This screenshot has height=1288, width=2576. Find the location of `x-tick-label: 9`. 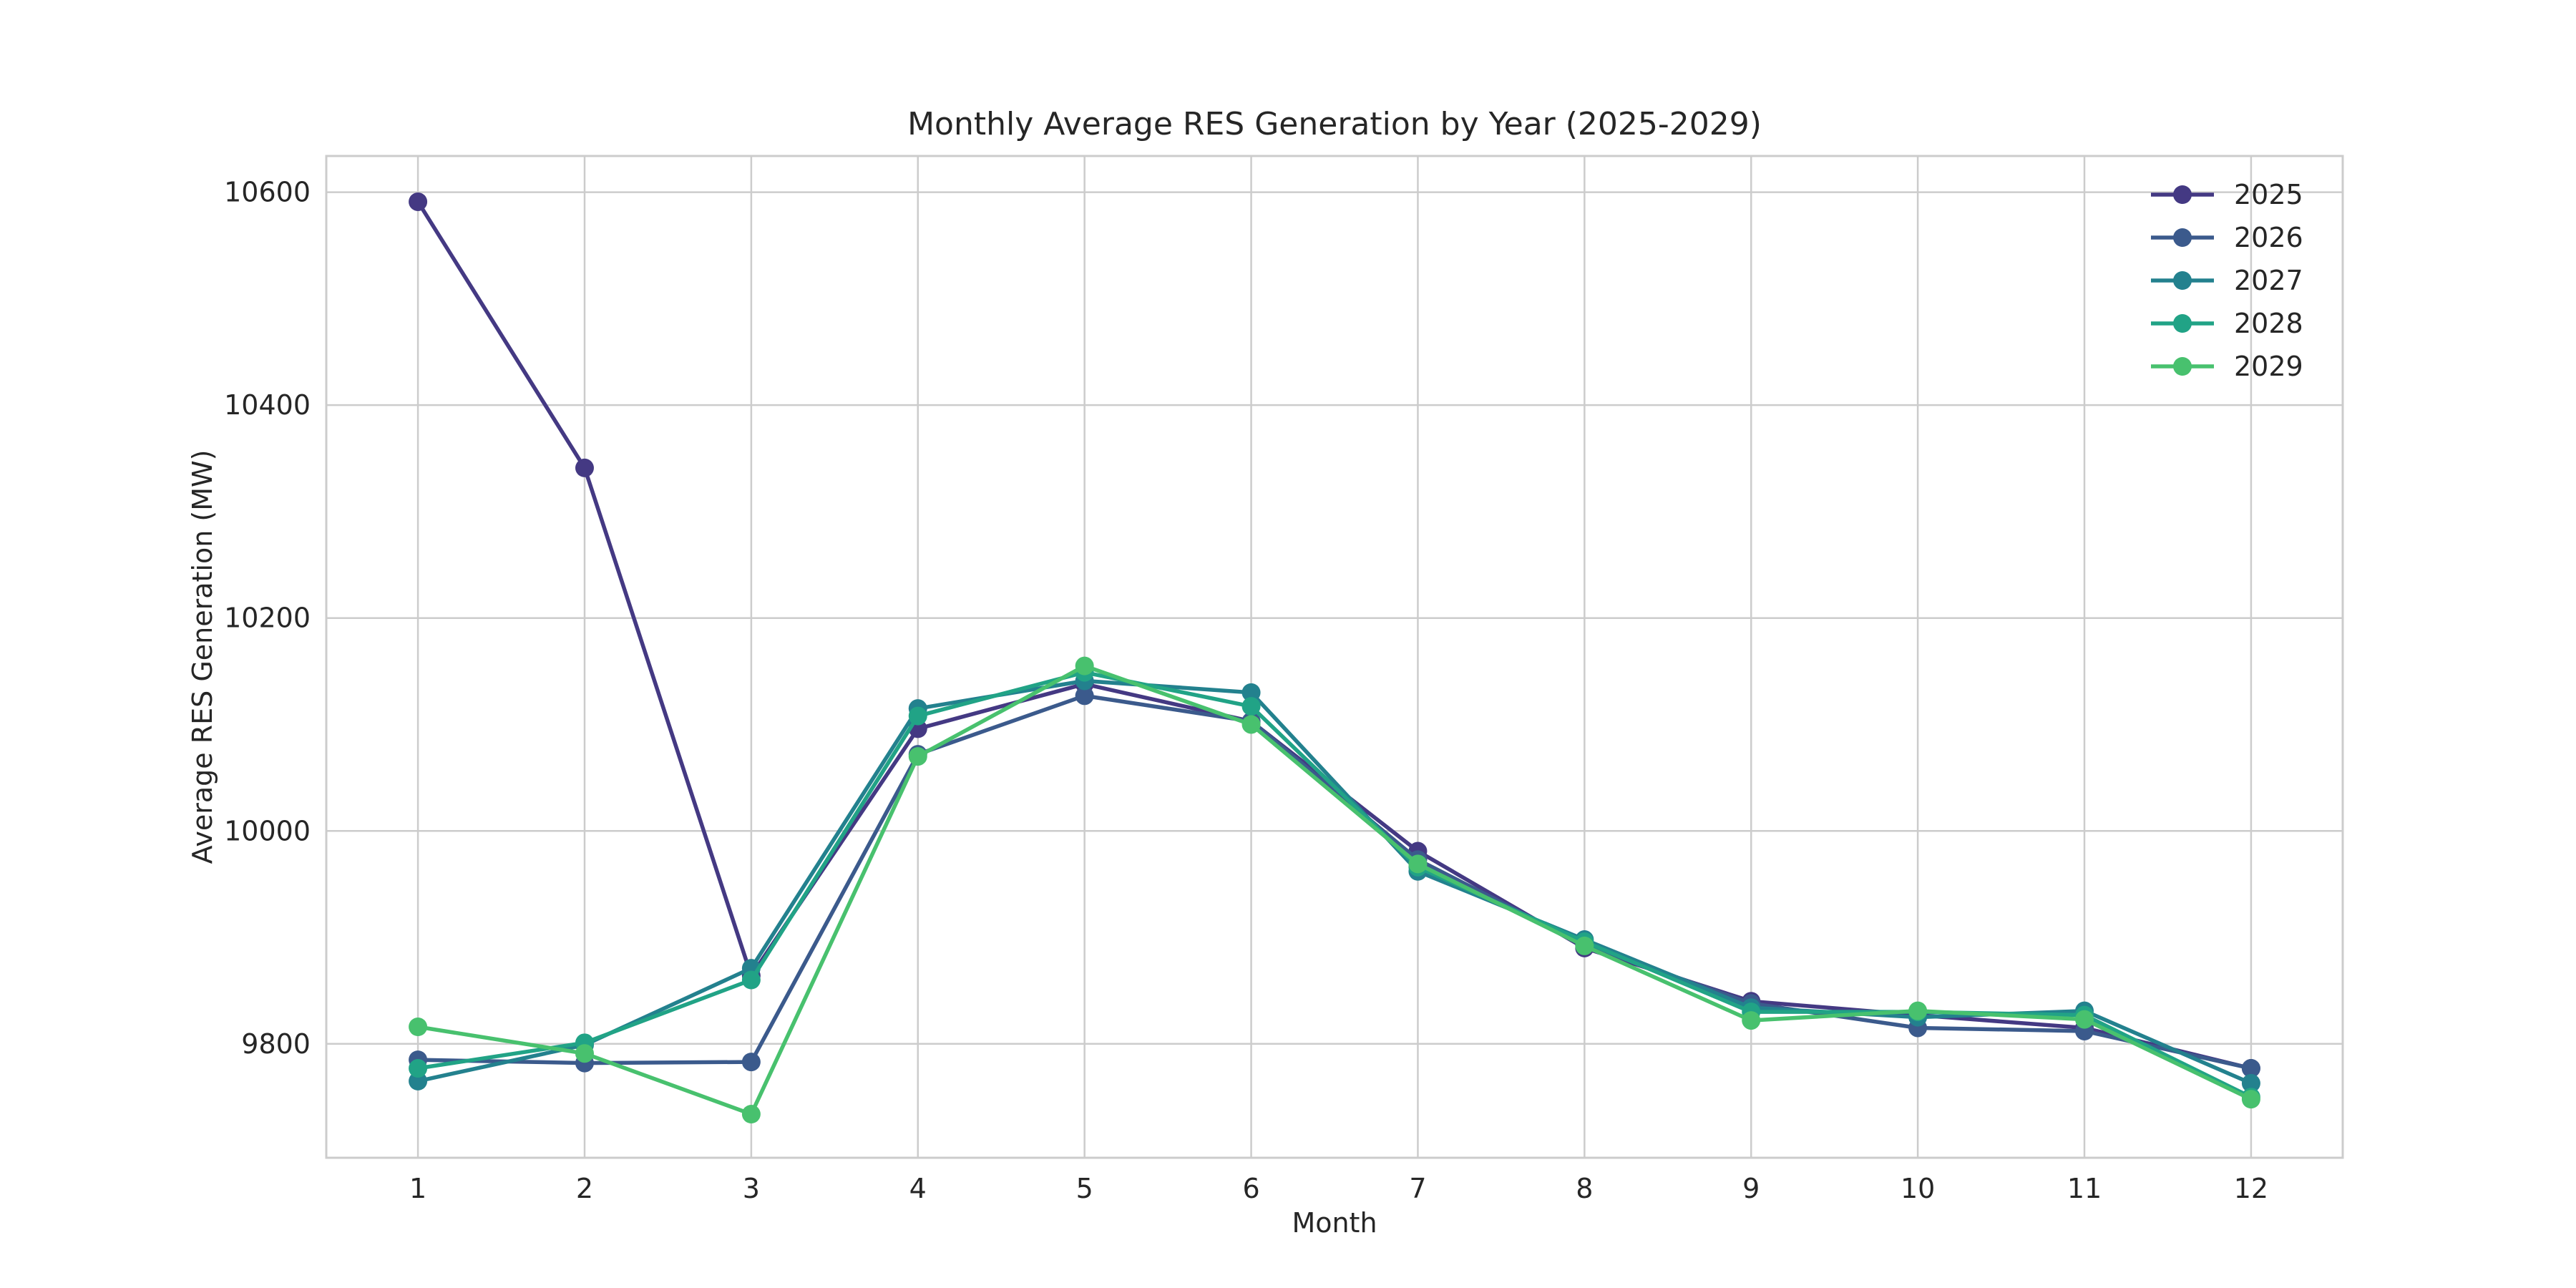

x-tick-label: 9 is located at coordinates (1751, 1188).